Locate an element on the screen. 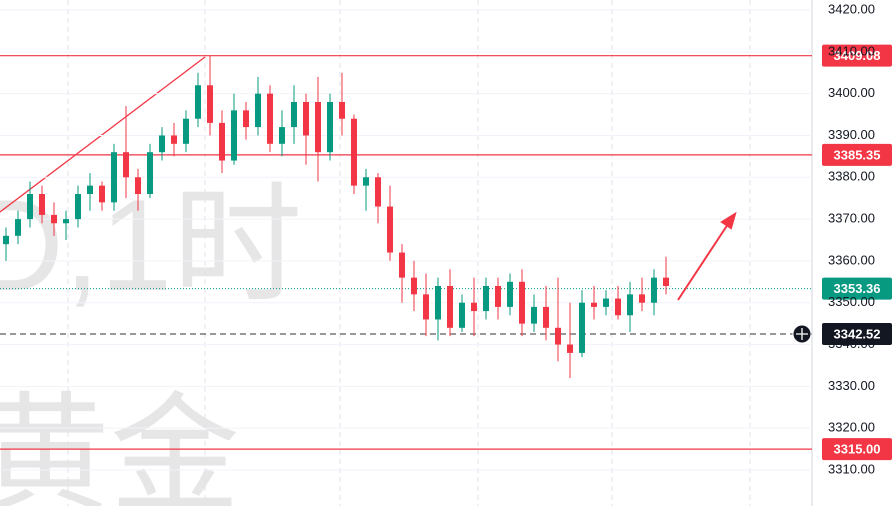  level-label: 3409.08 is located at coordinates (857, 55).